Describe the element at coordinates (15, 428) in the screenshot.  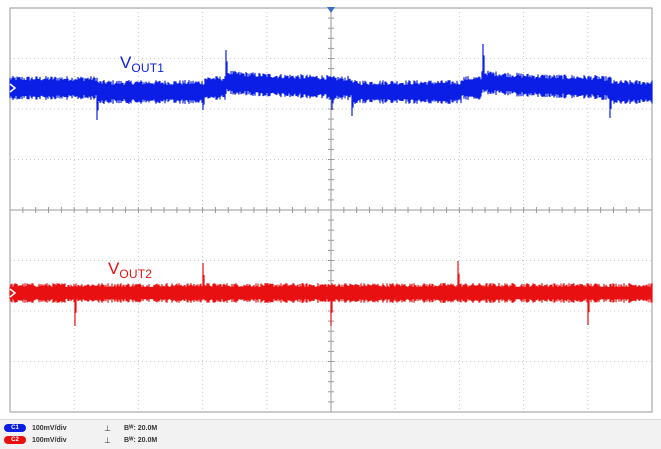
I see `ch1-badge: C1` at that location.